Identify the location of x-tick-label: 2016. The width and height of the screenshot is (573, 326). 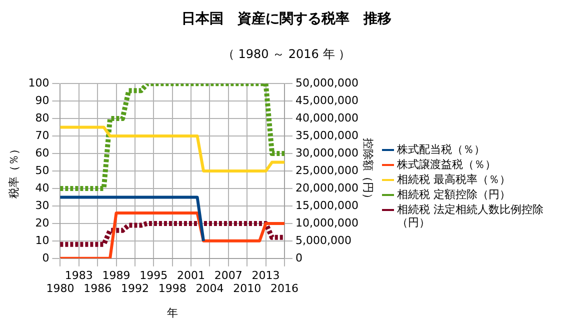
(284, 289).